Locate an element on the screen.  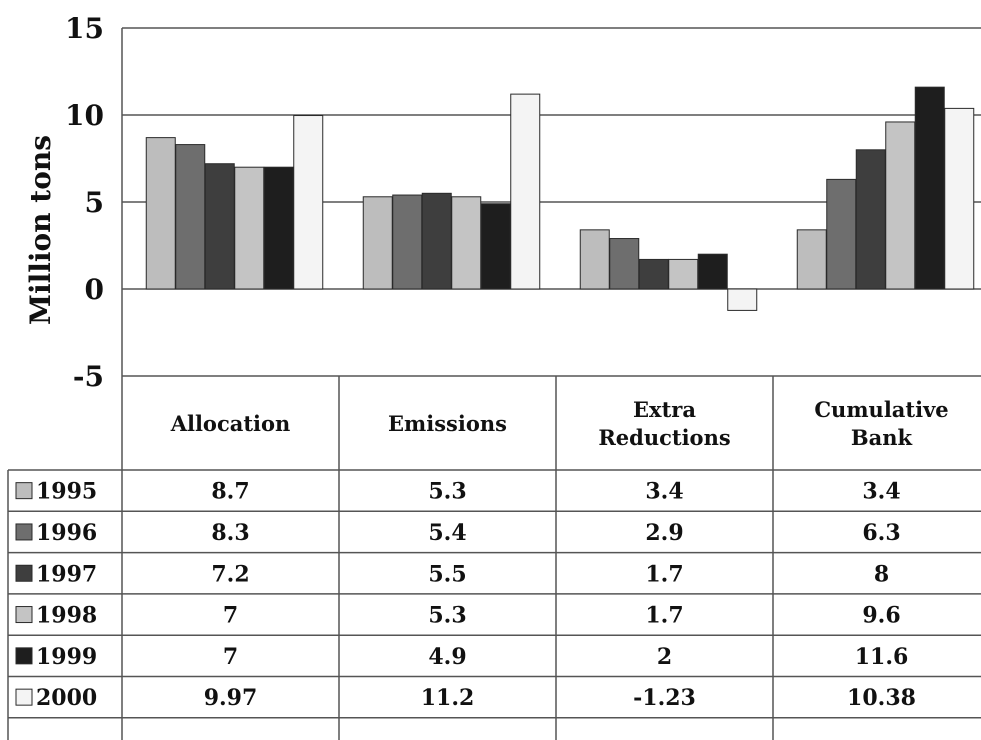
legend-swatch-1998 is located at coordinates (24, 615).